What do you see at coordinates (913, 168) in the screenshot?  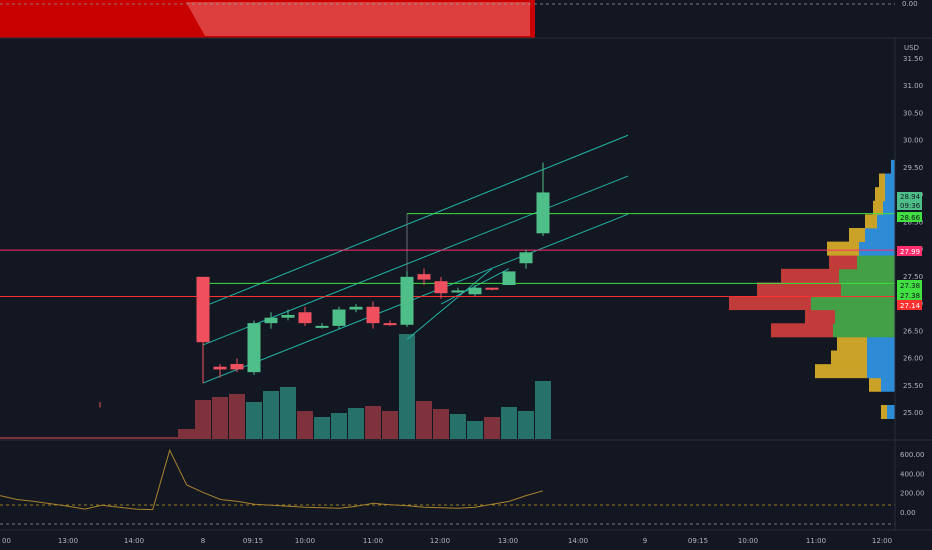 I see `price-tick: 29.50` at bounding box center [913, 168].